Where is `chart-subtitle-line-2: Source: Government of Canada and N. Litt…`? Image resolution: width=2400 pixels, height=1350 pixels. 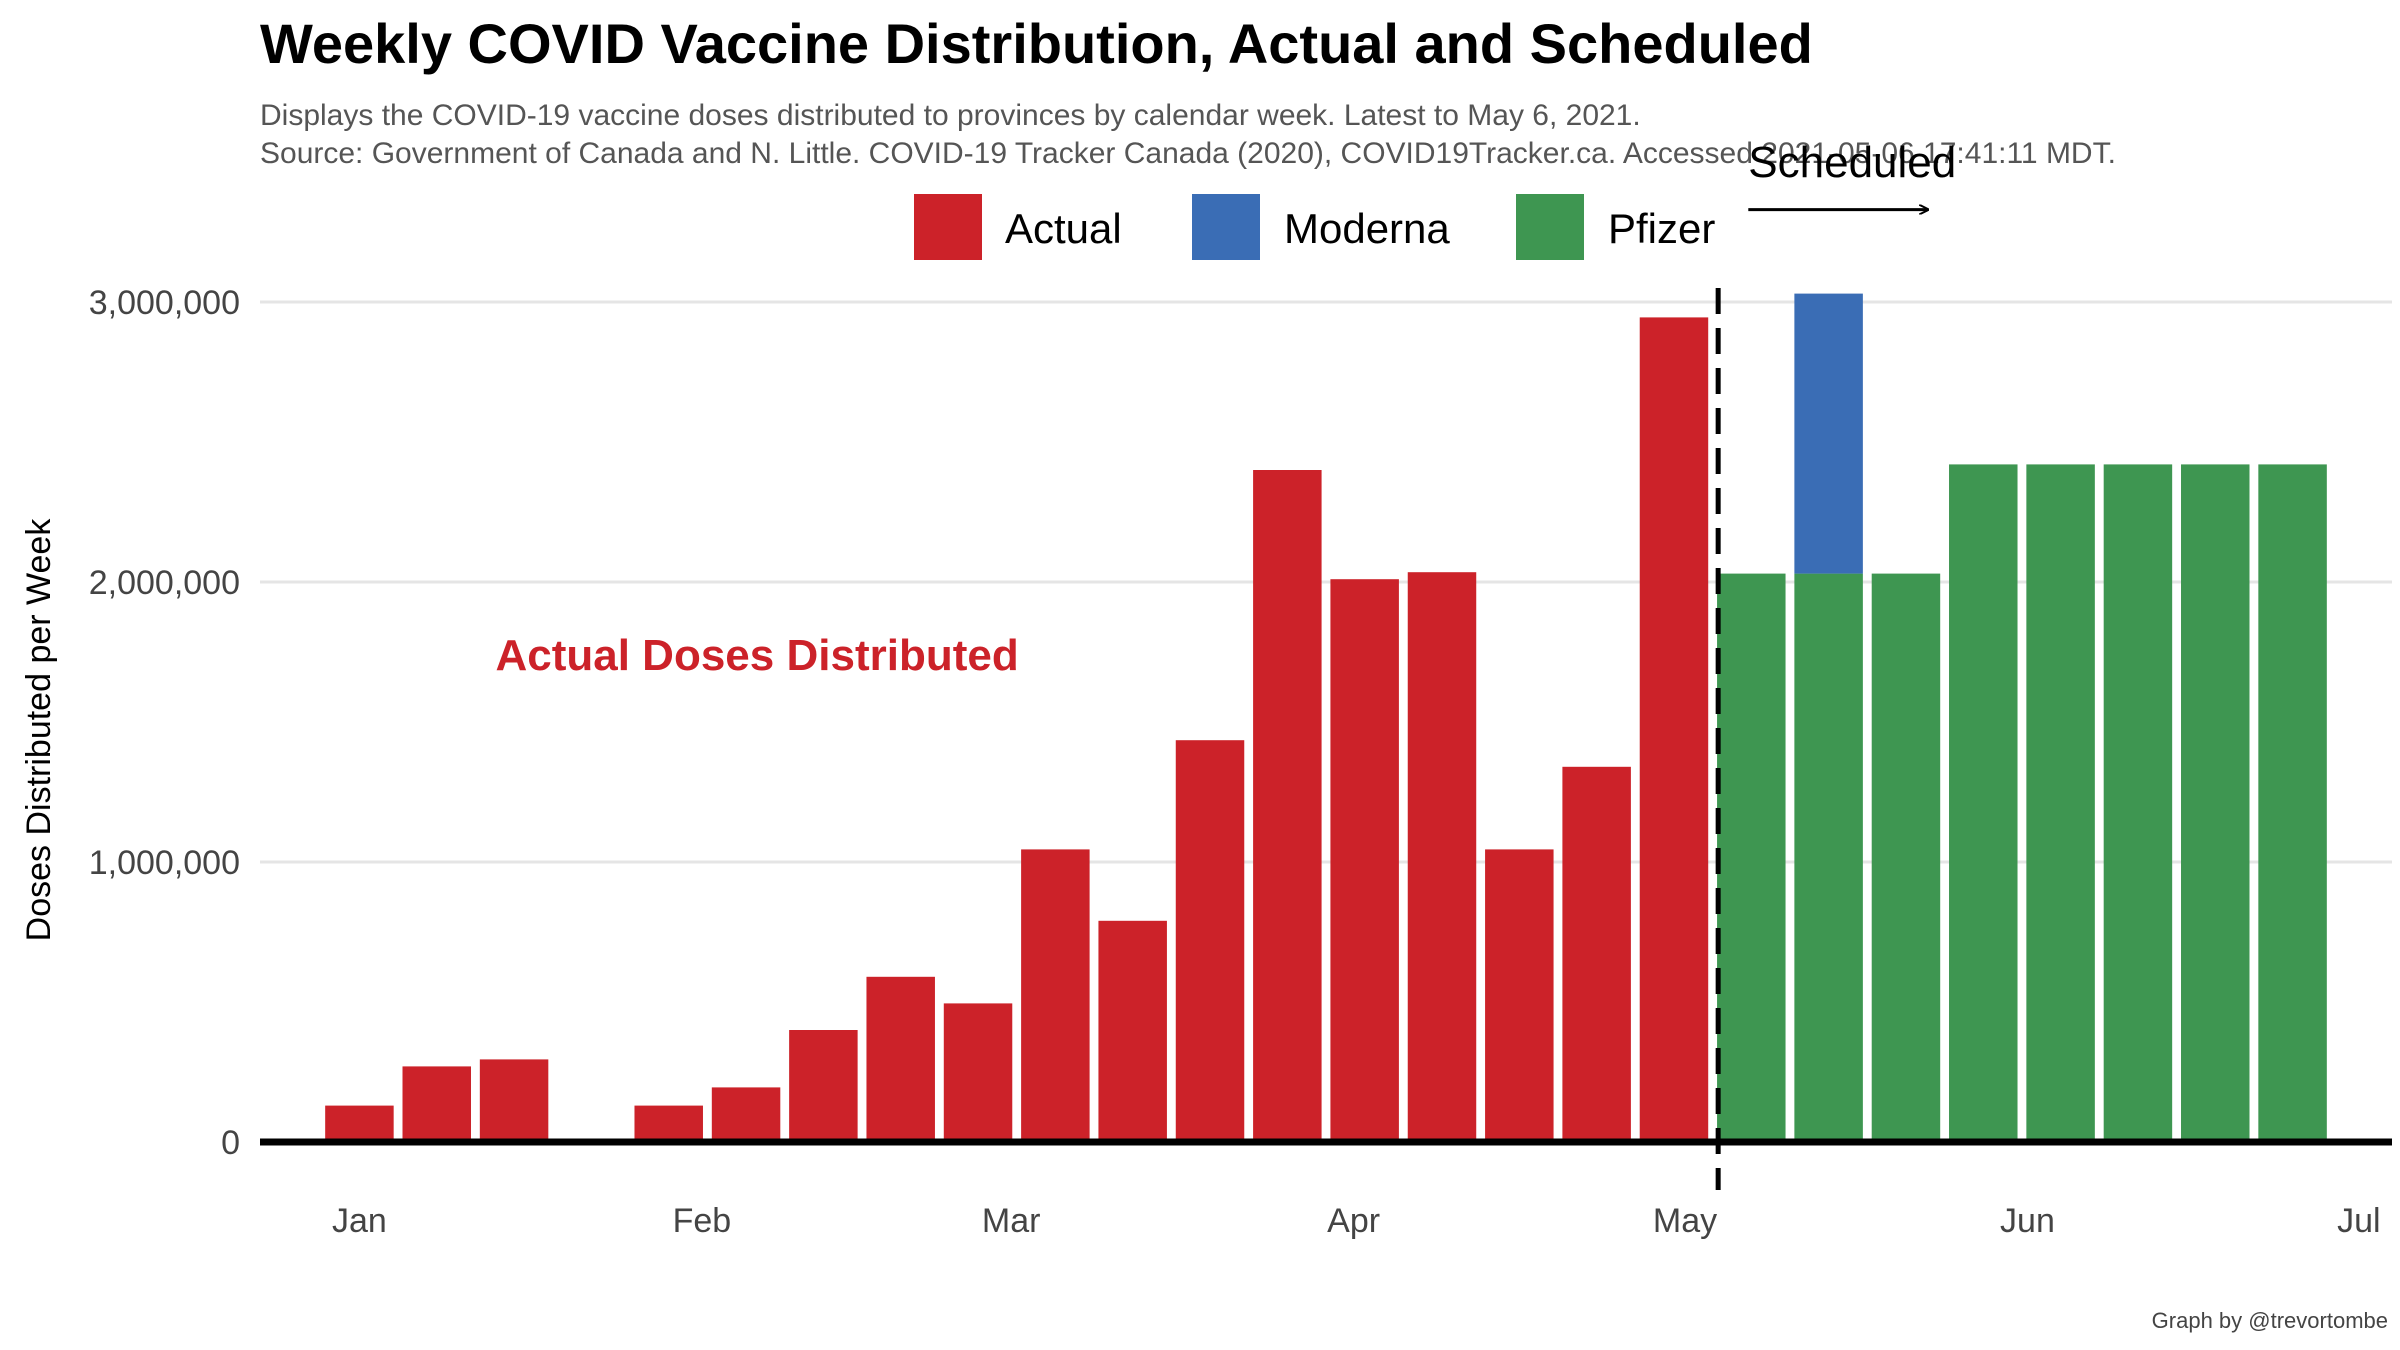
chart-subtitle-line-2: Source: Government of Canada and N. Litt… is located at coordinates (1188, 153).